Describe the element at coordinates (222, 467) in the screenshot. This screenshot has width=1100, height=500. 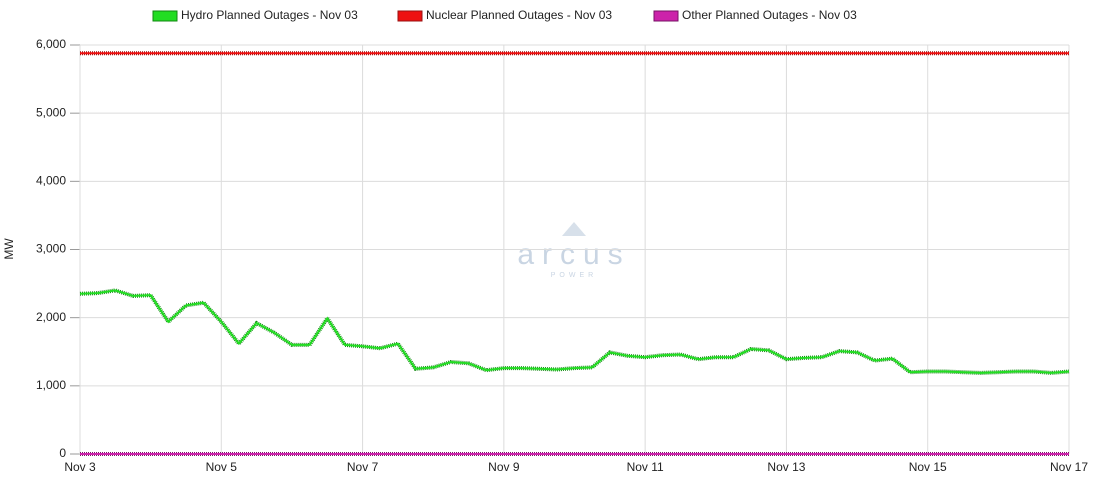
I see `x-tick-label: Nov 5` at that location.